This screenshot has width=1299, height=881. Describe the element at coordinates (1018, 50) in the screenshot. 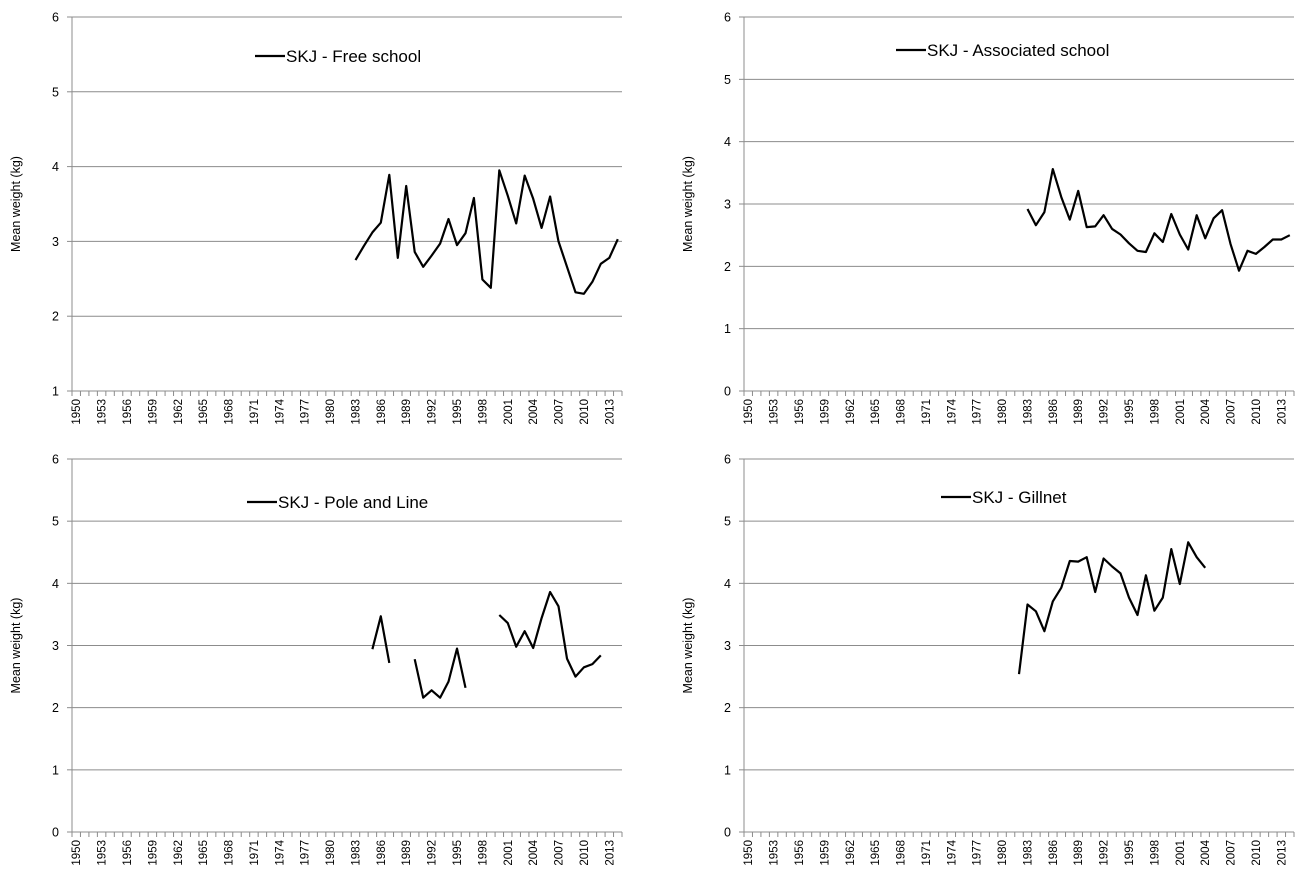

I see `legend-label: SKJ - Associated school` at that location.